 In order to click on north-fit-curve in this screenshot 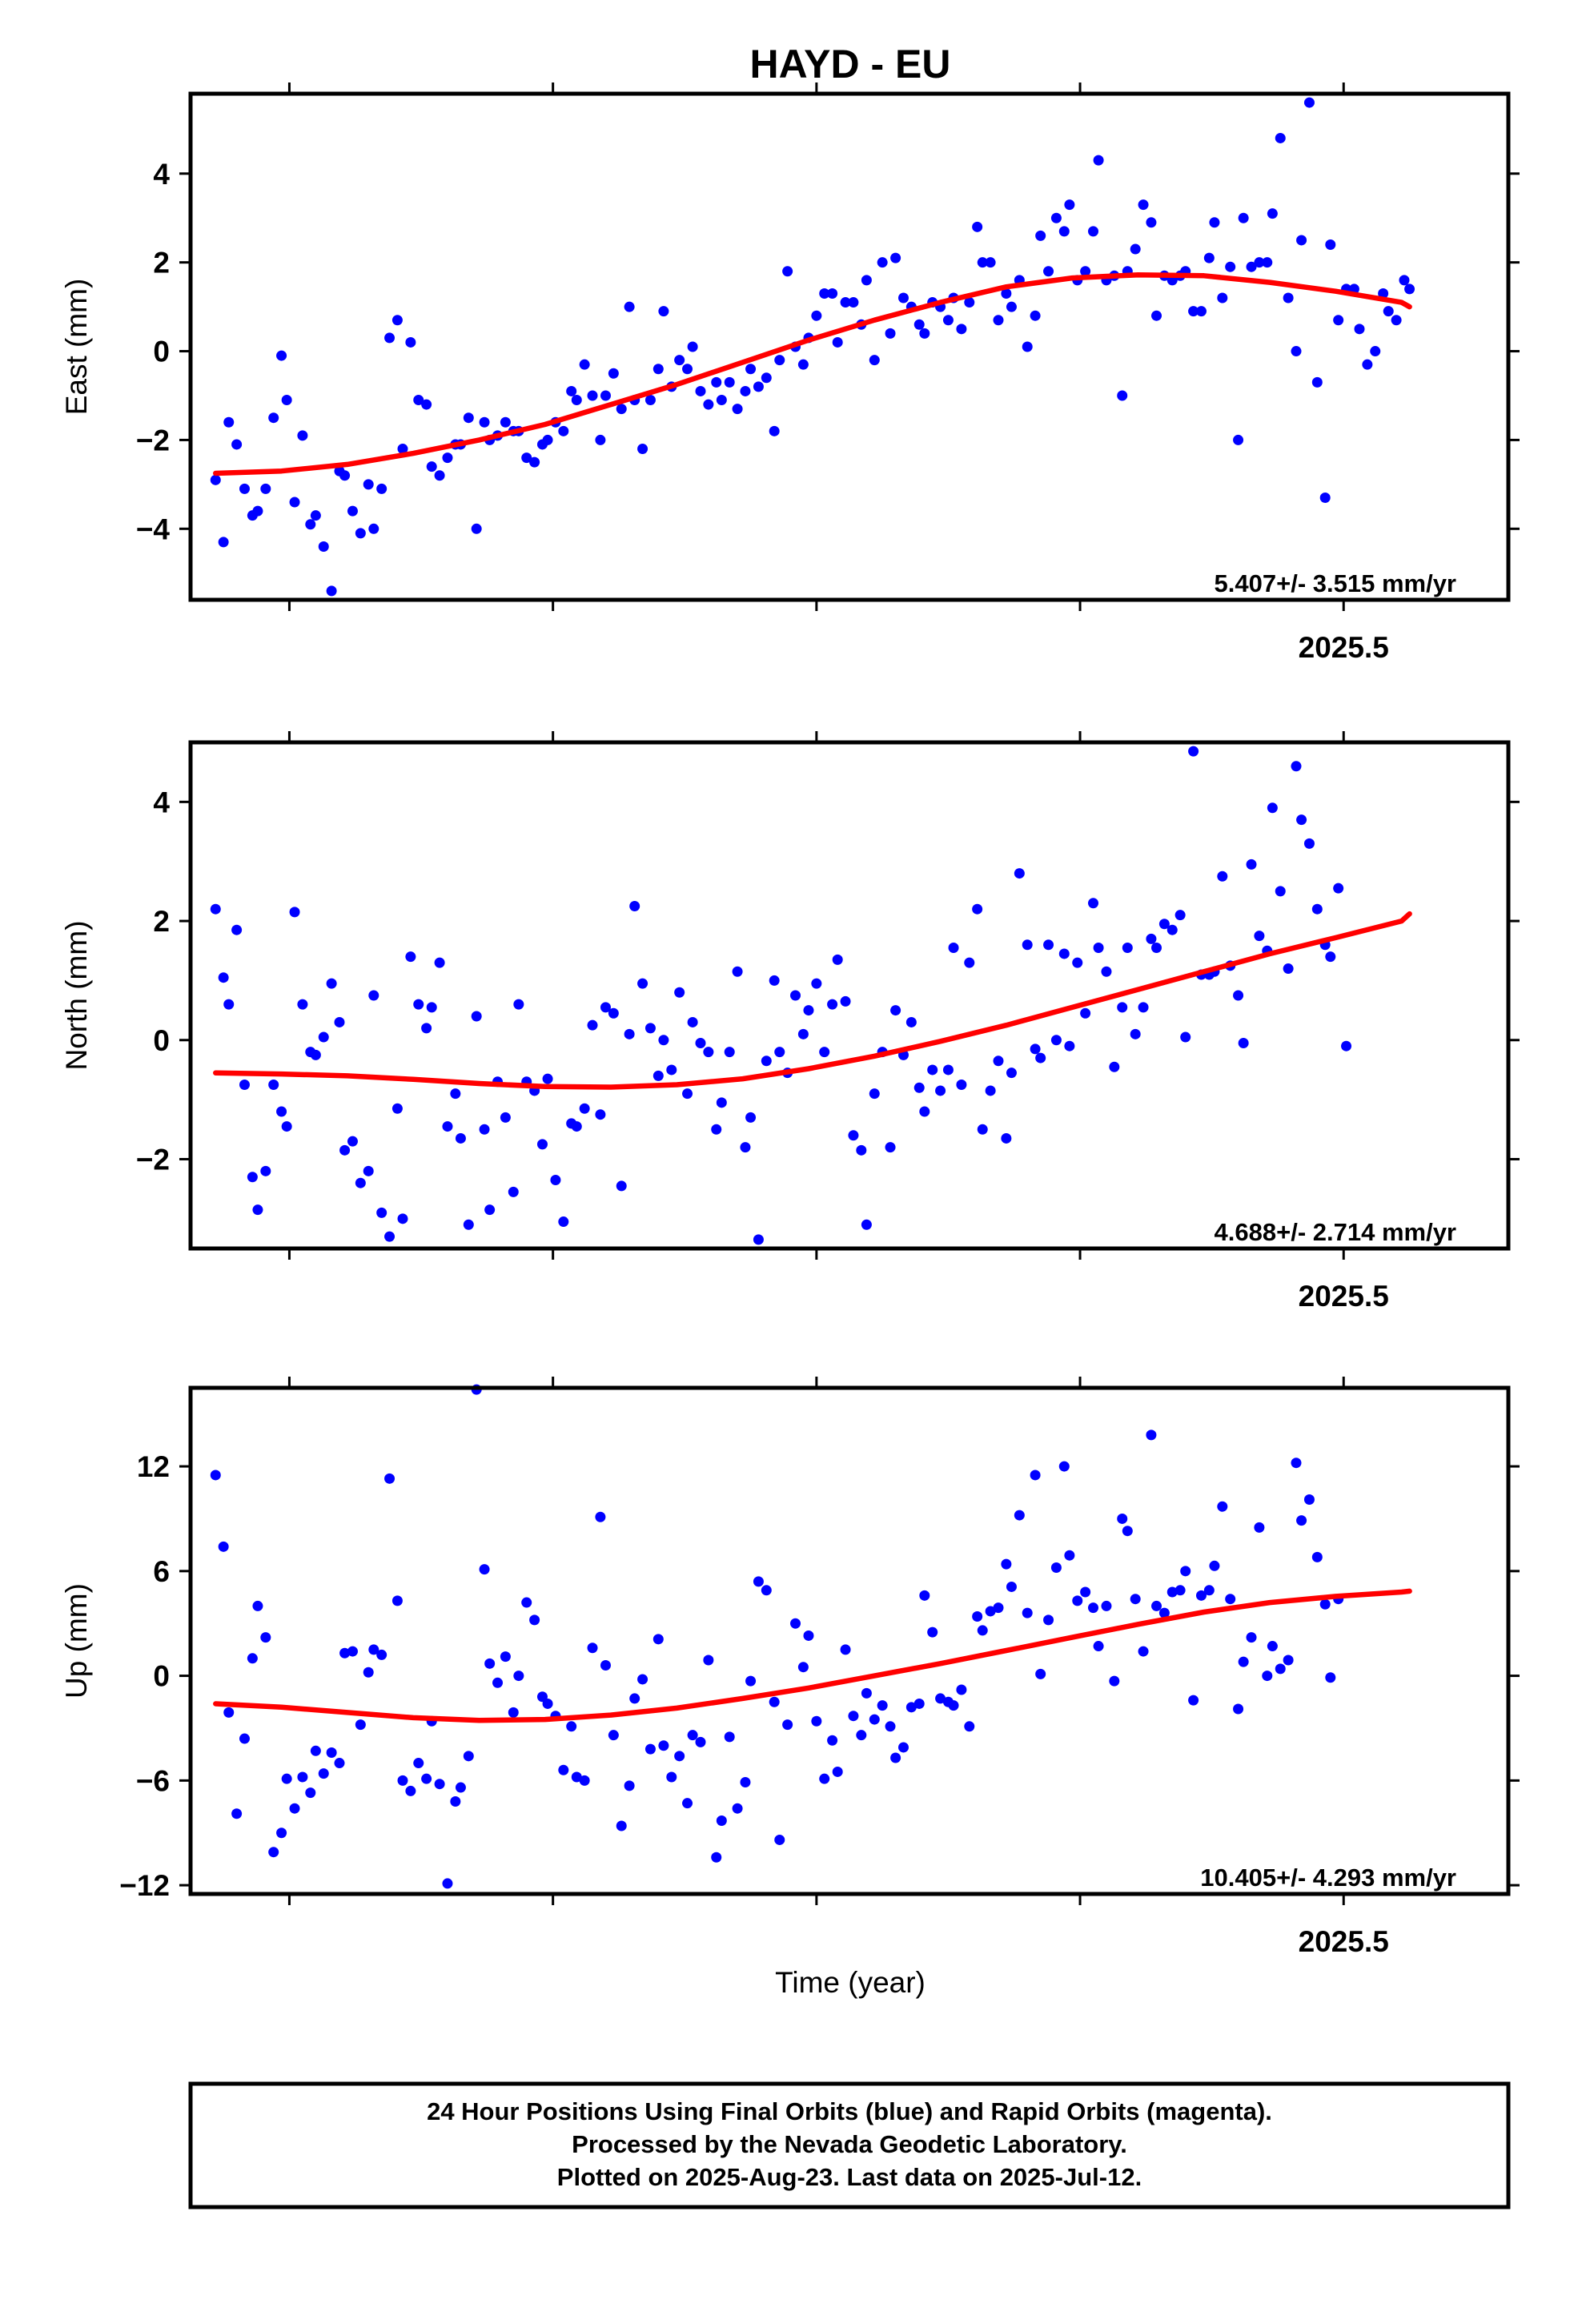, I will do `click(812, 1001)`.